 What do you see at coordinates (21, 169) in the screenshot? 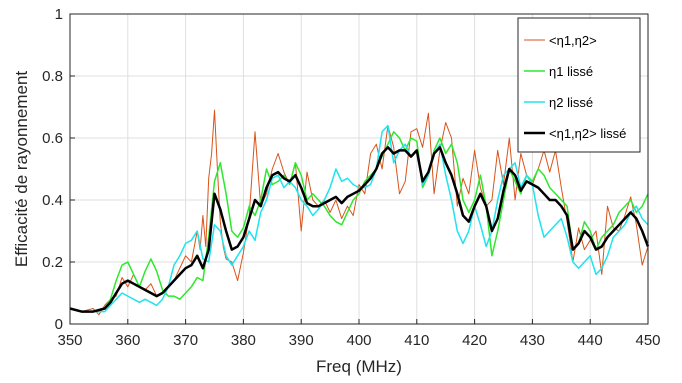
I see `y-axis-label: Efficacité de rayonnement` at bounding box center [21, 169].